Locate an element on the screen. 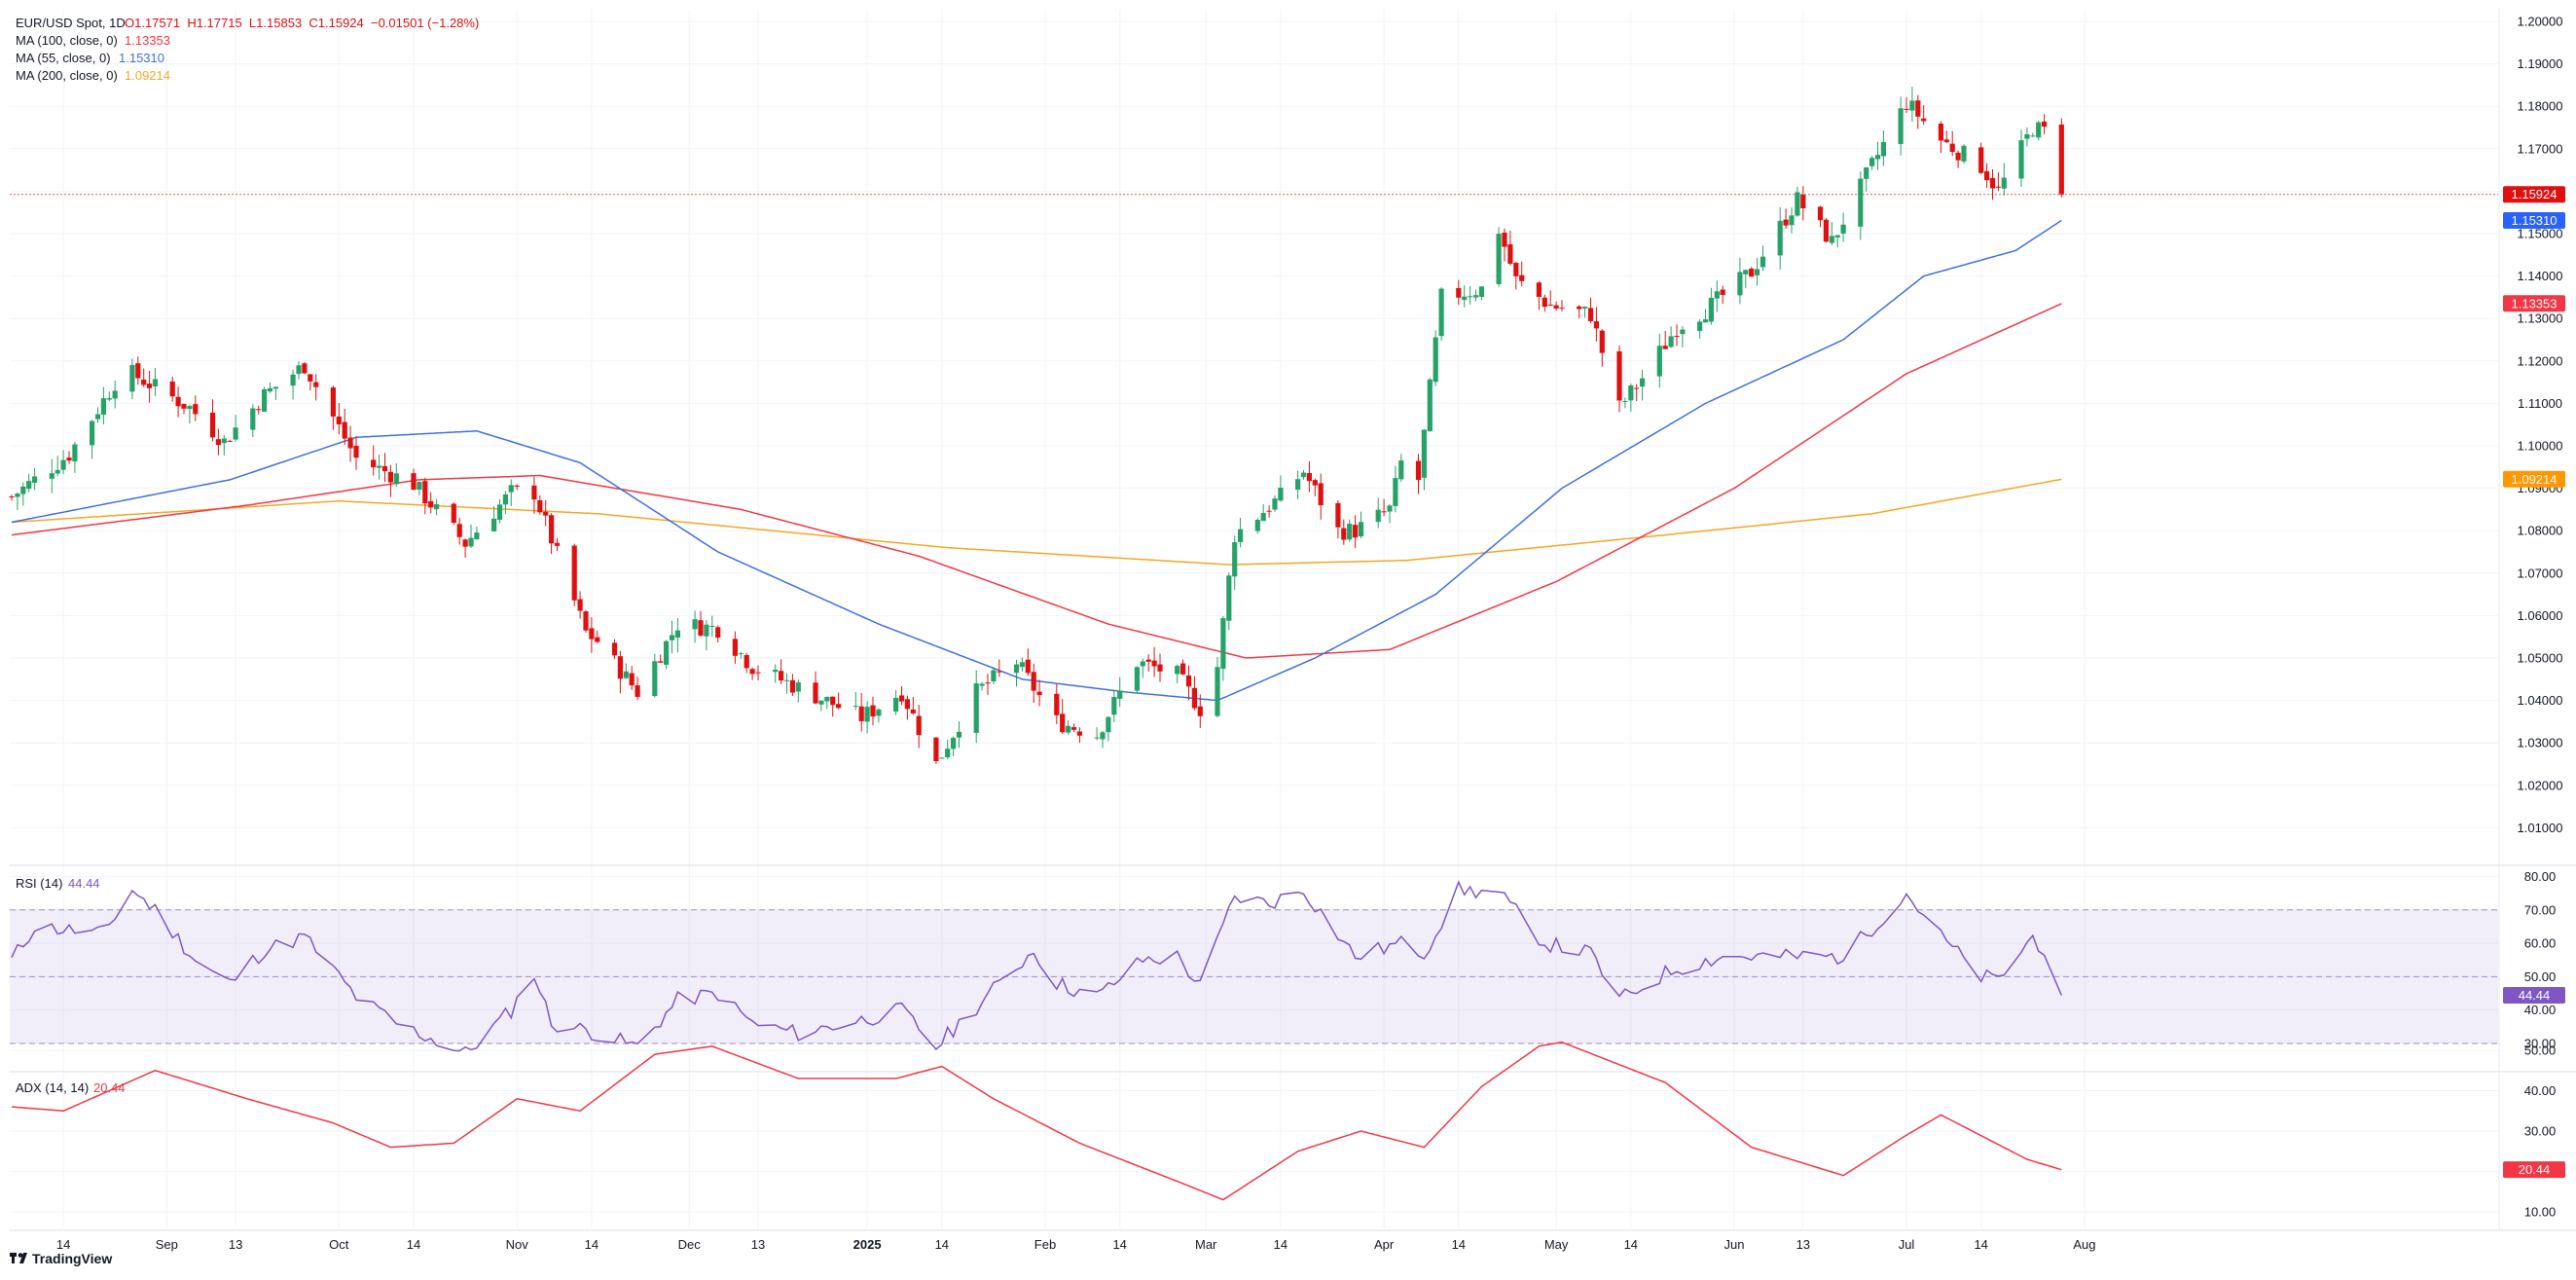 This screenshot has height=1280, width=2576. ma200-legend-label: MA (200, close, 0) is located at coordinates (67, 75).